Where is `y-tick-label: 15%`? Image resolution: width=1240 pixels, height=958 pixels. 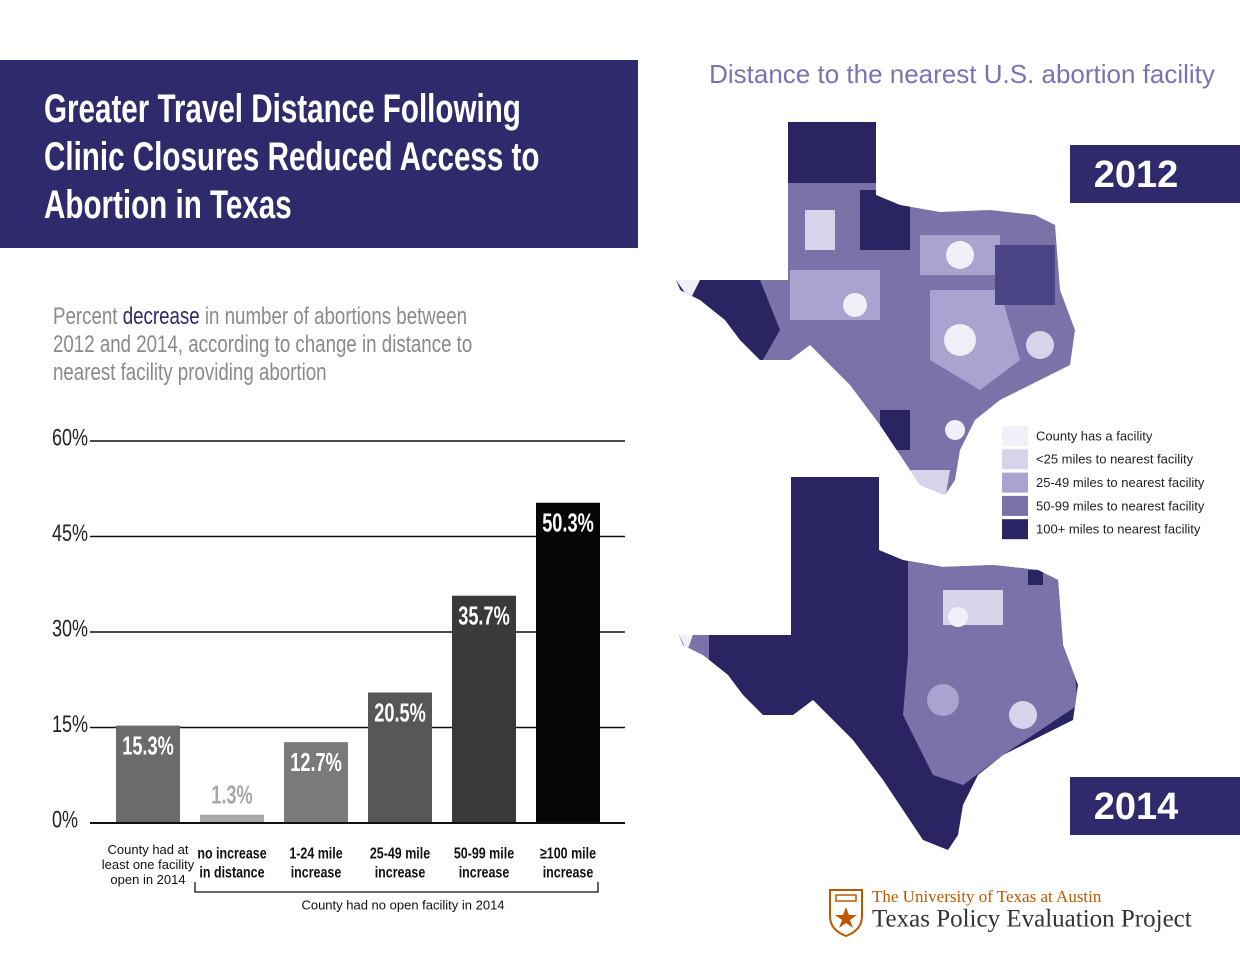 y-tick-label: 15% is located at coordinates (70, 724).